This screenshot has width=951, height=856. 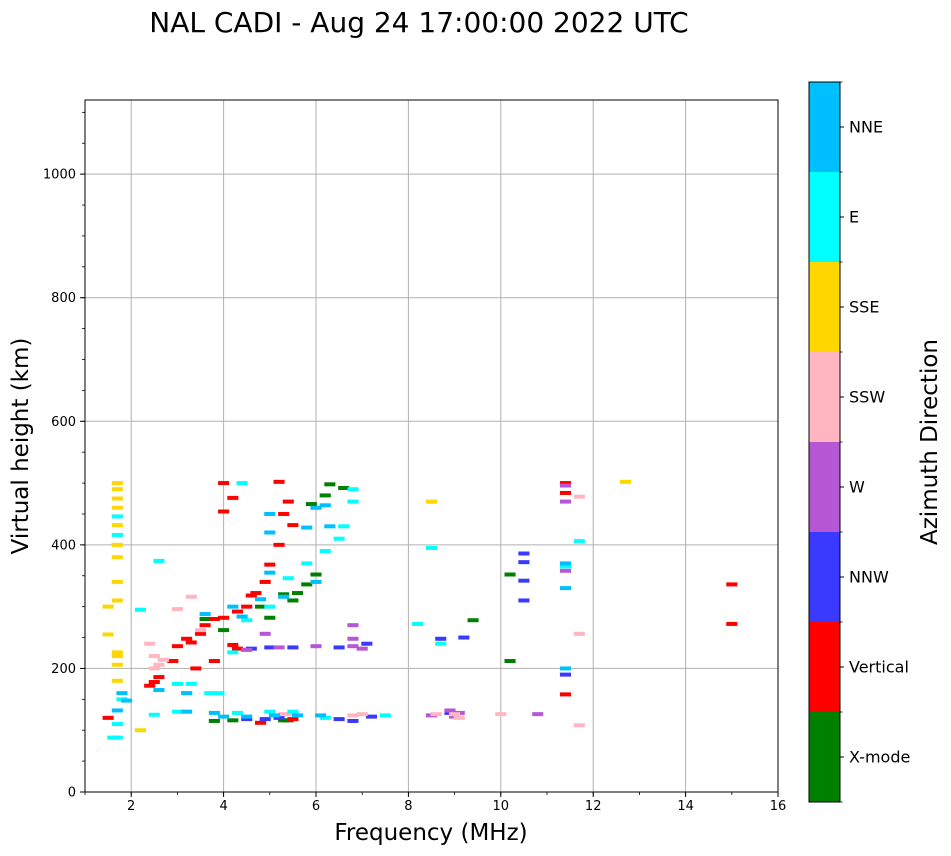 What do you see at coordinates (778, 806) in the screenshot?
I see `x-tick-label: 16` at bounding box center [778, 806].